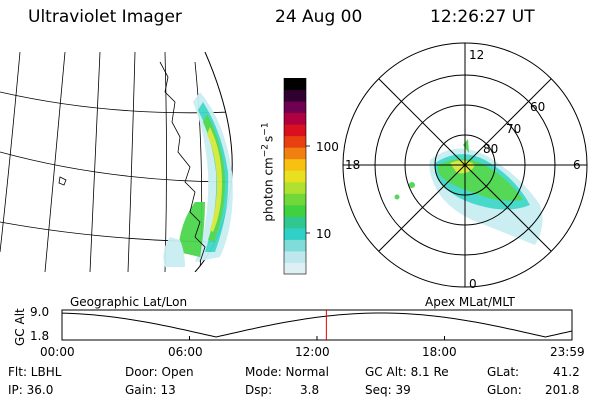 The image size is (600, 400). I want to click on glon-value: 201.8, so click(562, 390).